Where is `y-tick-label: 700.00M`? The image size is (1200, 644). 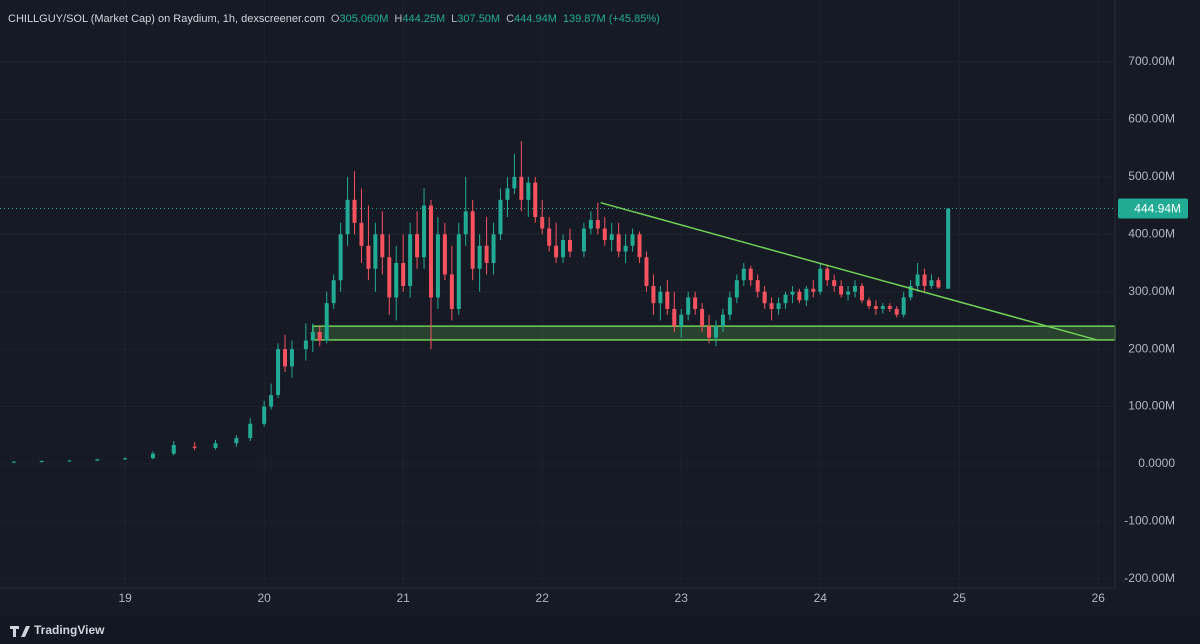 y-tick-label: 700.00M is located at coordinates (1151, 61).